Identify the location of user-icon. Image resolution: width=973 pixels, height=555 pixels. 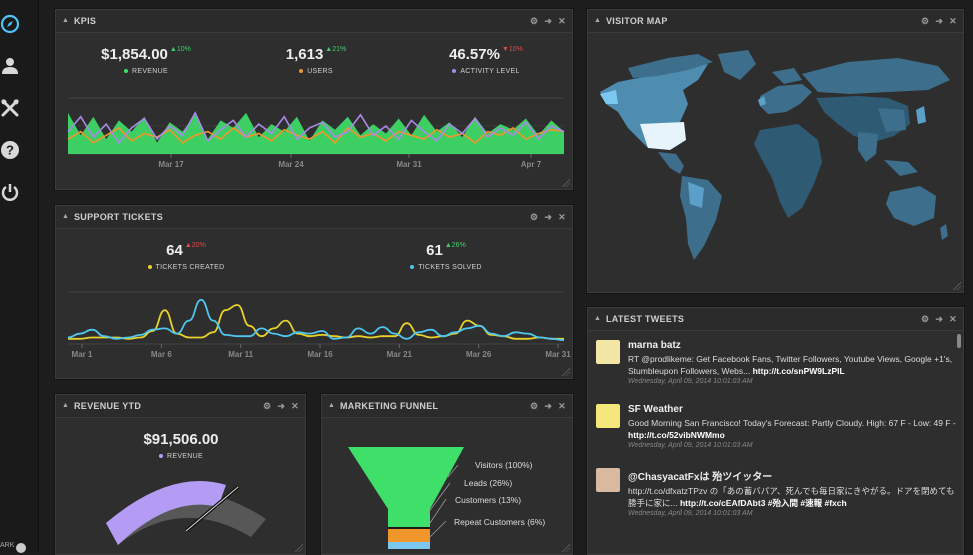
(10, 66).